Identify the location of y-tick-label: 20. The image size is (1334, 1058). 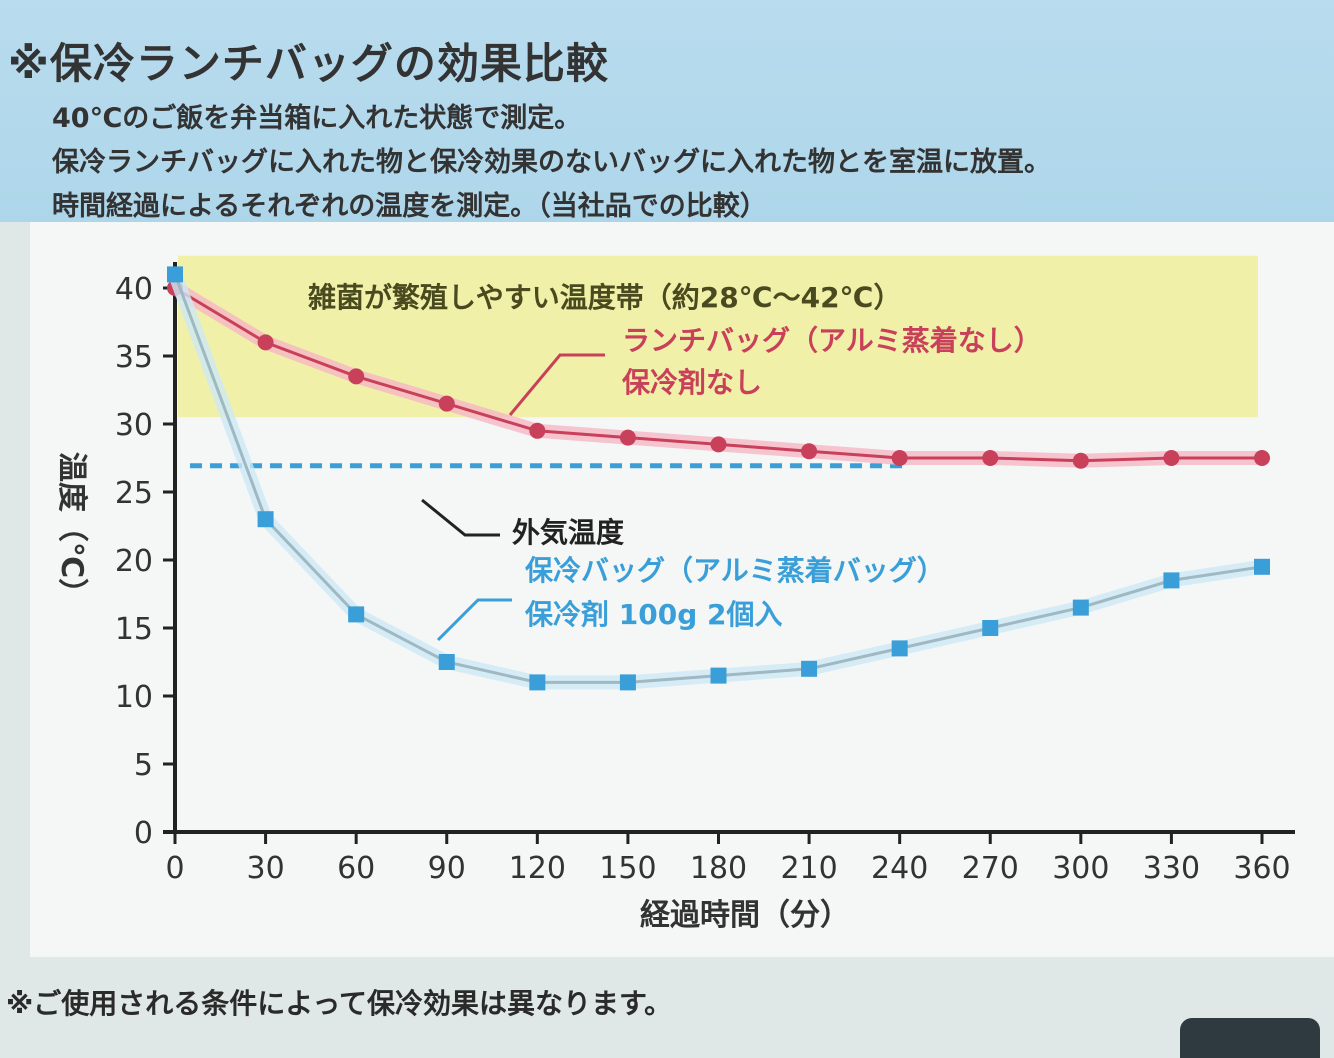
(134, 561).